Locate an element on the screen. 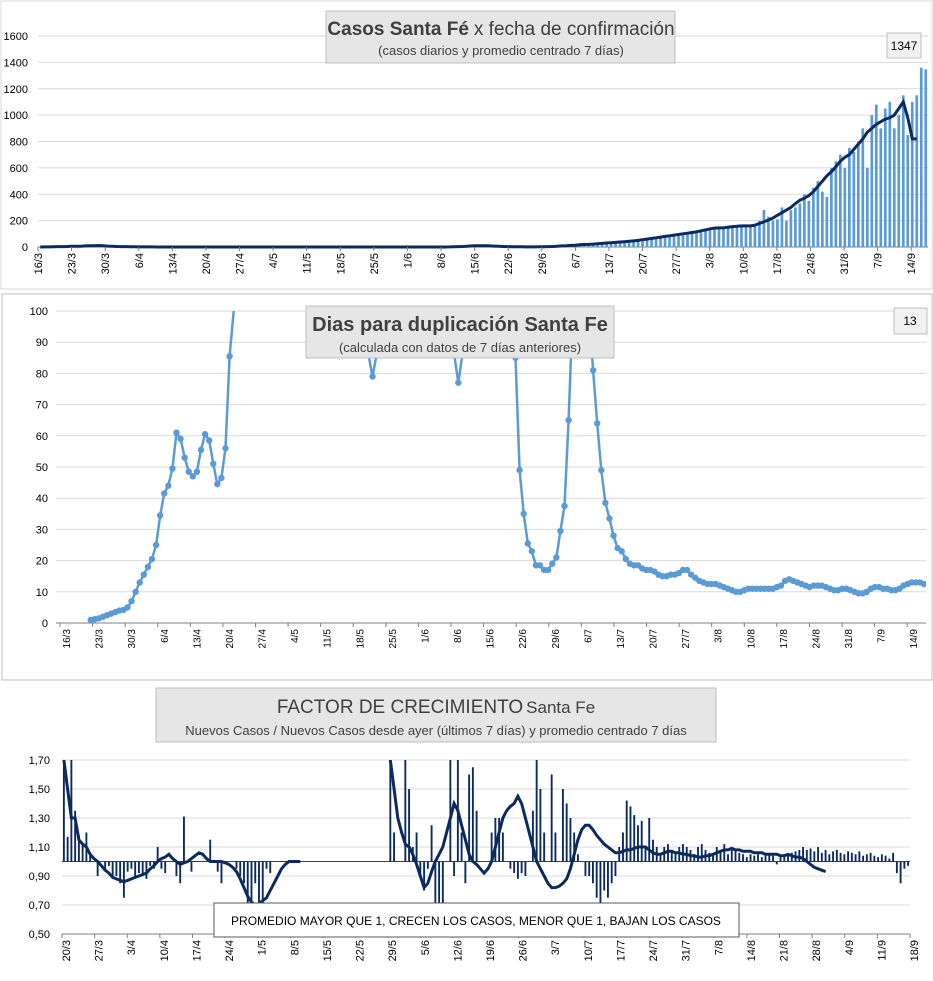 The height and width of the screenshot is (981, 933). growth-xtick-label: 11/9 is located at coordinates (882, 950).